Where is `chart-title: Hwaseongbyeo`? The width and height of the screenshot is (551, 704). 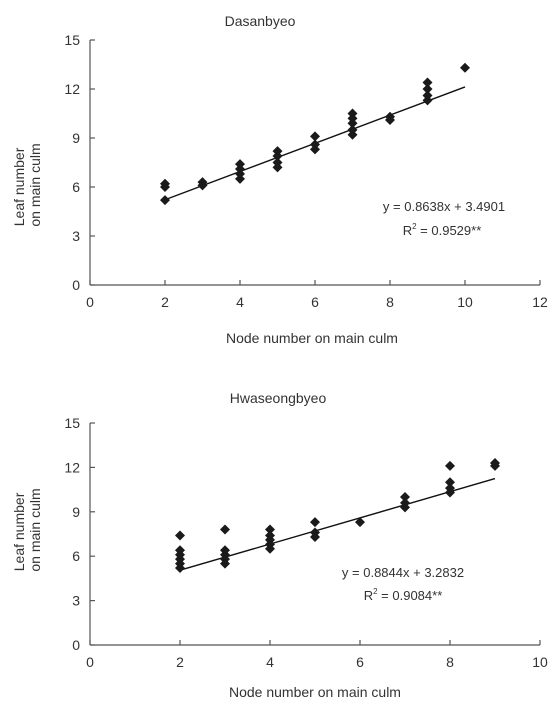 chart-title: Hwaseongbyeo is located at coordinates (278, 398).